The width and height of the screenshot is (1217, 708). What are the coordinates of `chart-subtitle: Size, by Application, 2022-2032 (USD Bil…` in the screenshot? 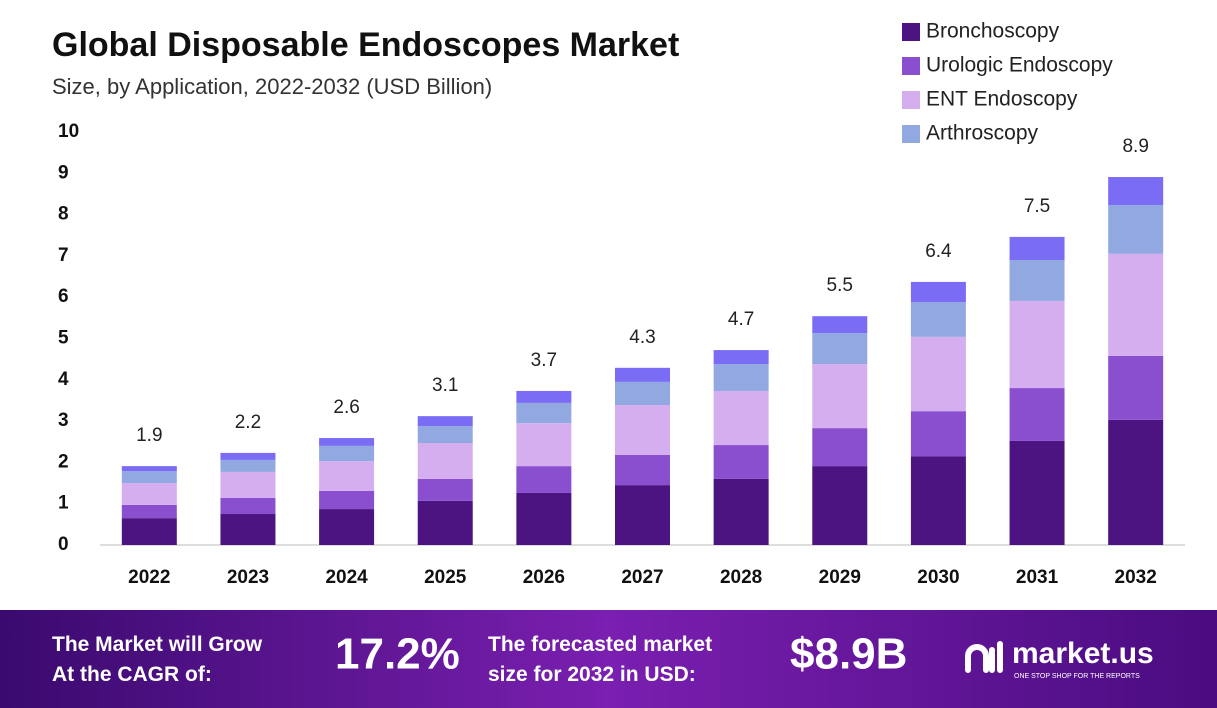 It's located at (272, 86).